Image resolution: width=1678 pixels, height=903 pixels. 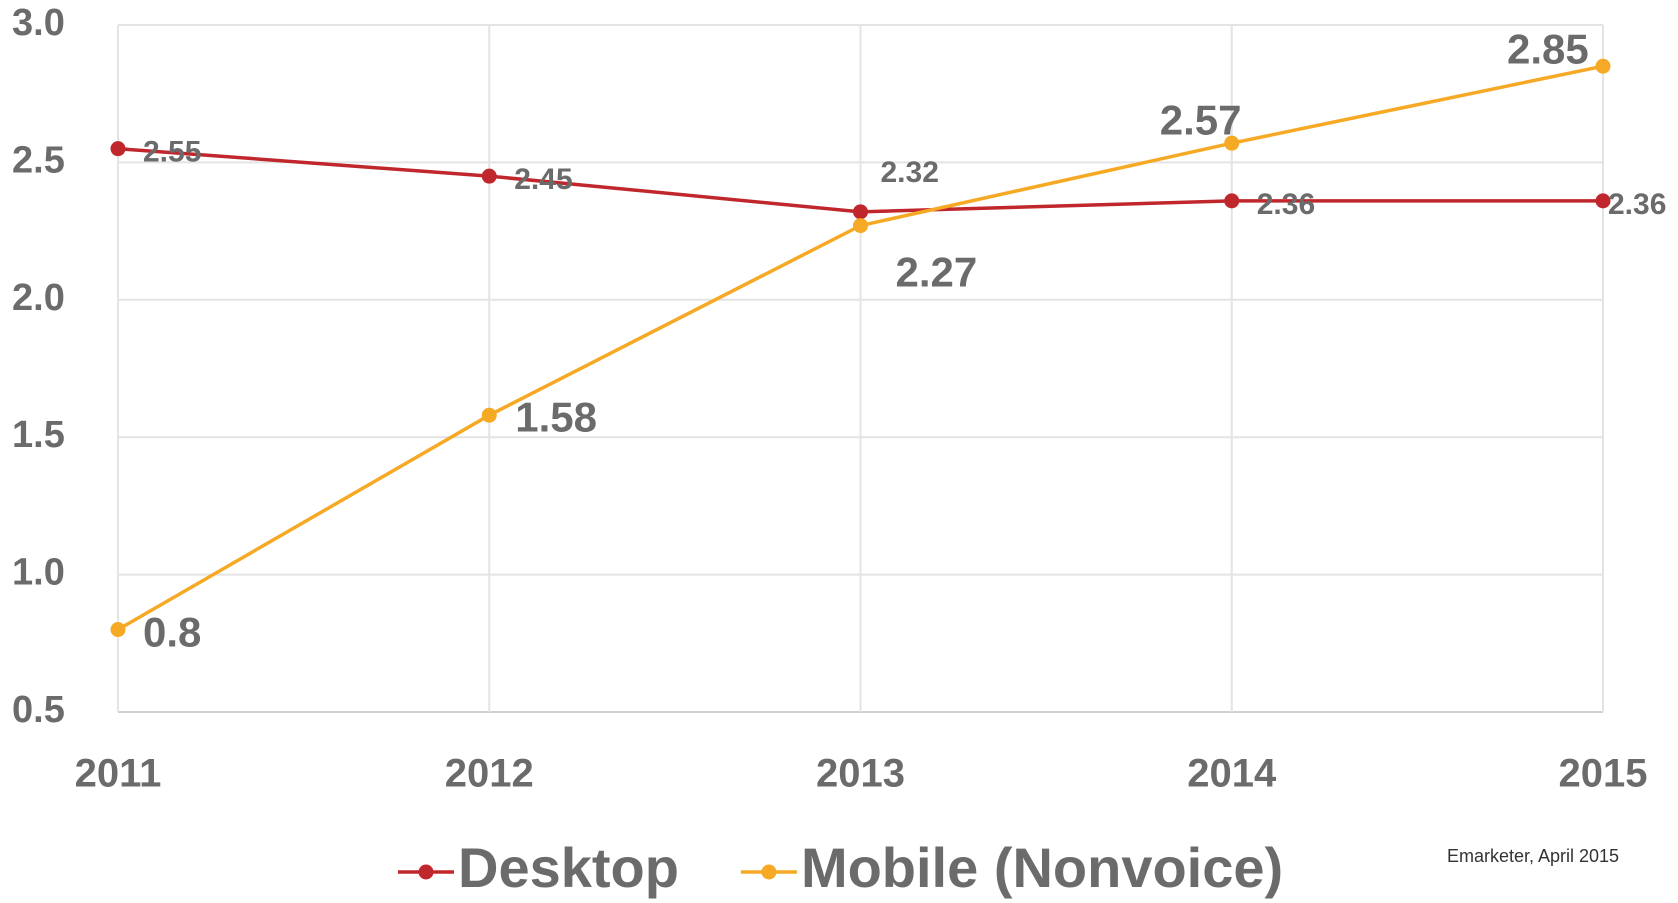 I want to click on data-label: 2.32, so click(x=910, y=172).